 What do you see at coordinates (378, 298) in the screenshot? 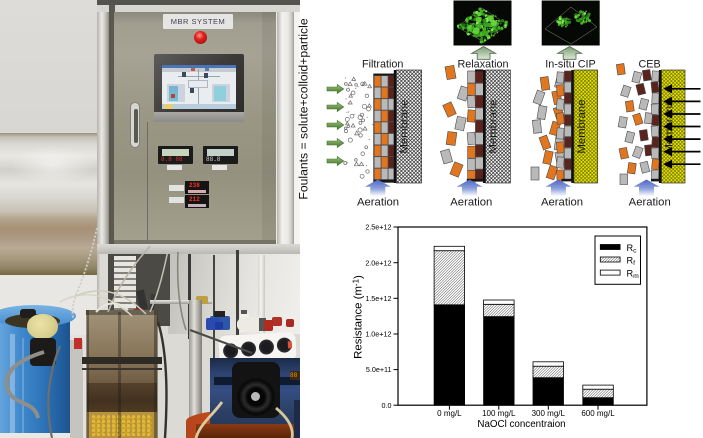
I see `svg-text: 1.5e+12` at bounding box center [378, 298].